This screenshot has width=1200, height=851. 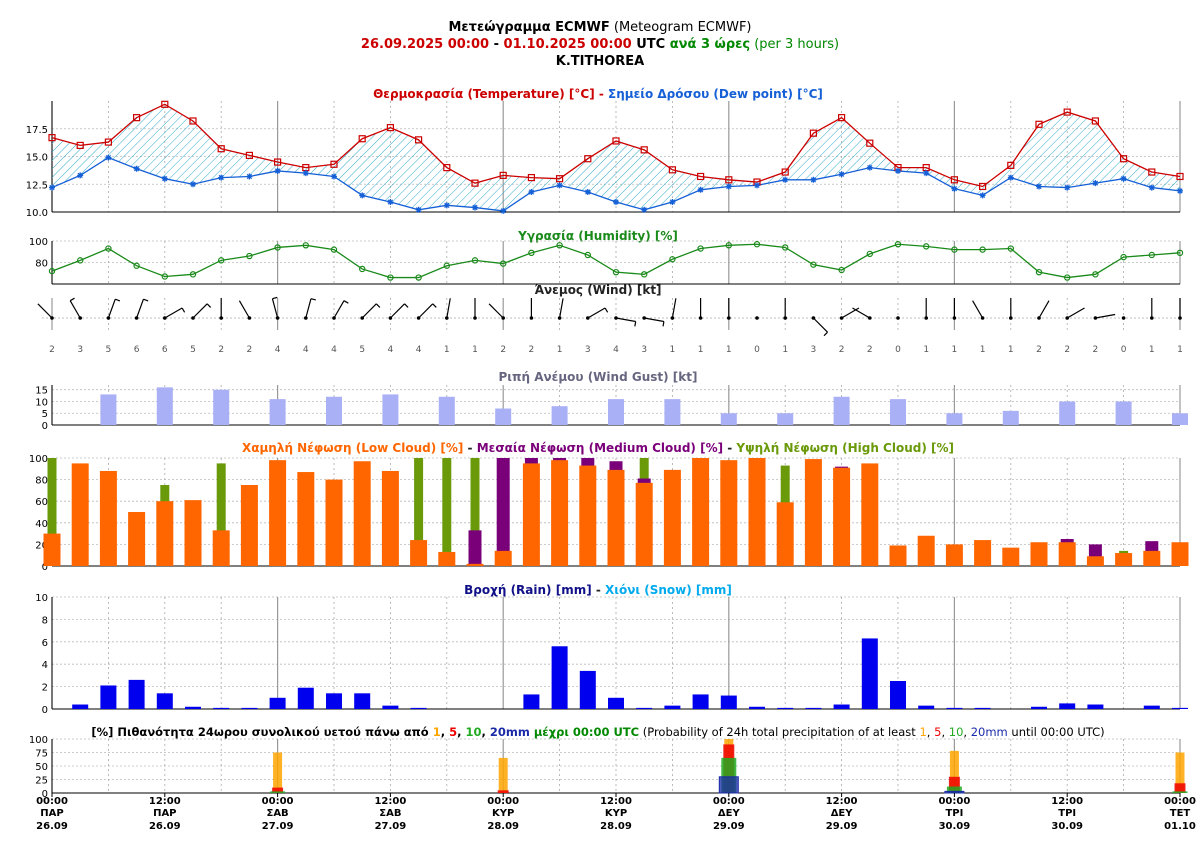 I want to click on wind-station-dot, so click(x=1095, y=318).